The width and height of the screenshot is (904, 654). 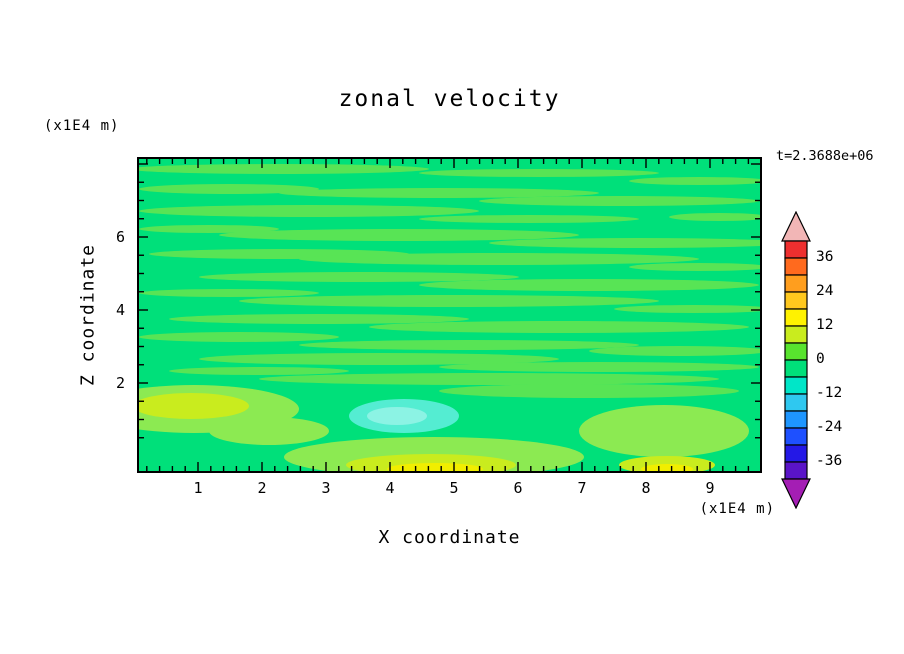 What do you see at coordinates (829, 461) in the screenshot?
I see `colorbar-label: -36` at bounding box center [829, 461].